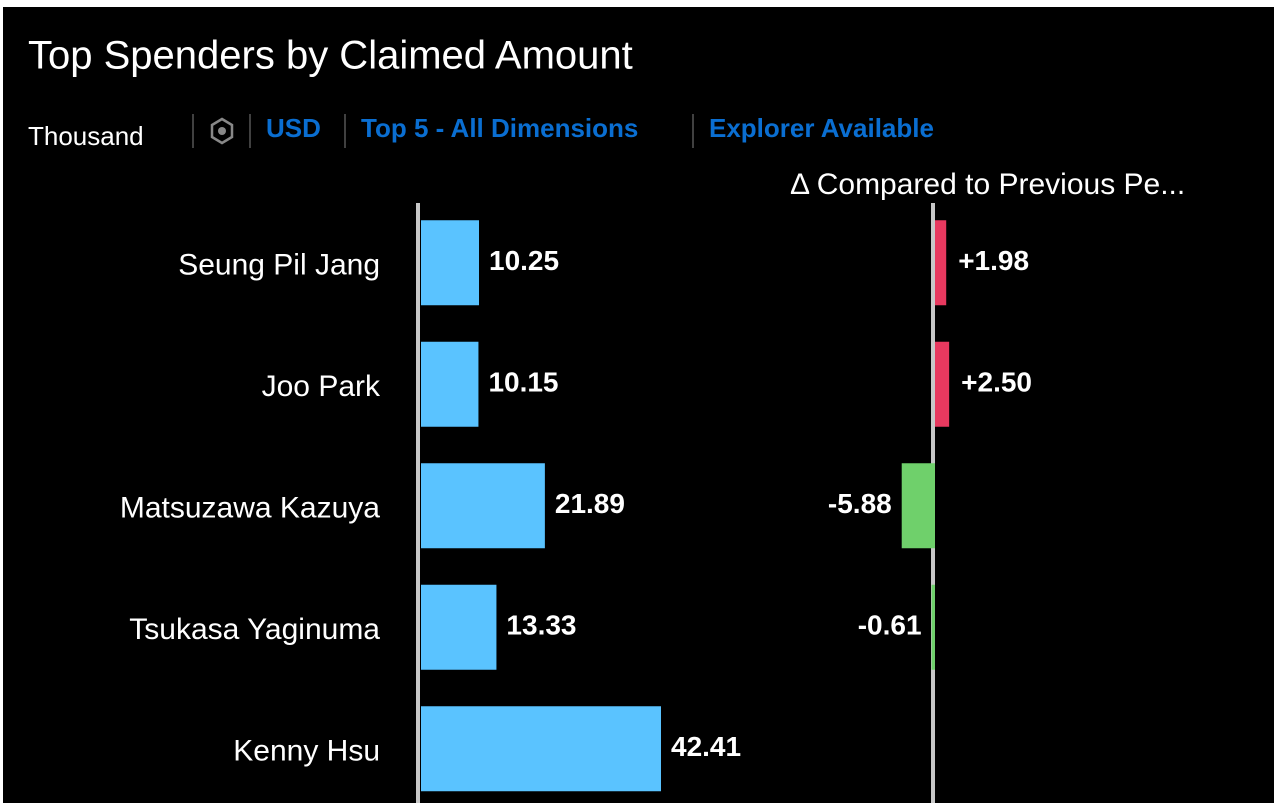 Image resolution: width=1274 pixels, height=803 pixels. What do you see at coordinates (250, 508) in the screenshot?
I see `category-label: Matsuzawa Kazuya` at bounding box center [250, 508].